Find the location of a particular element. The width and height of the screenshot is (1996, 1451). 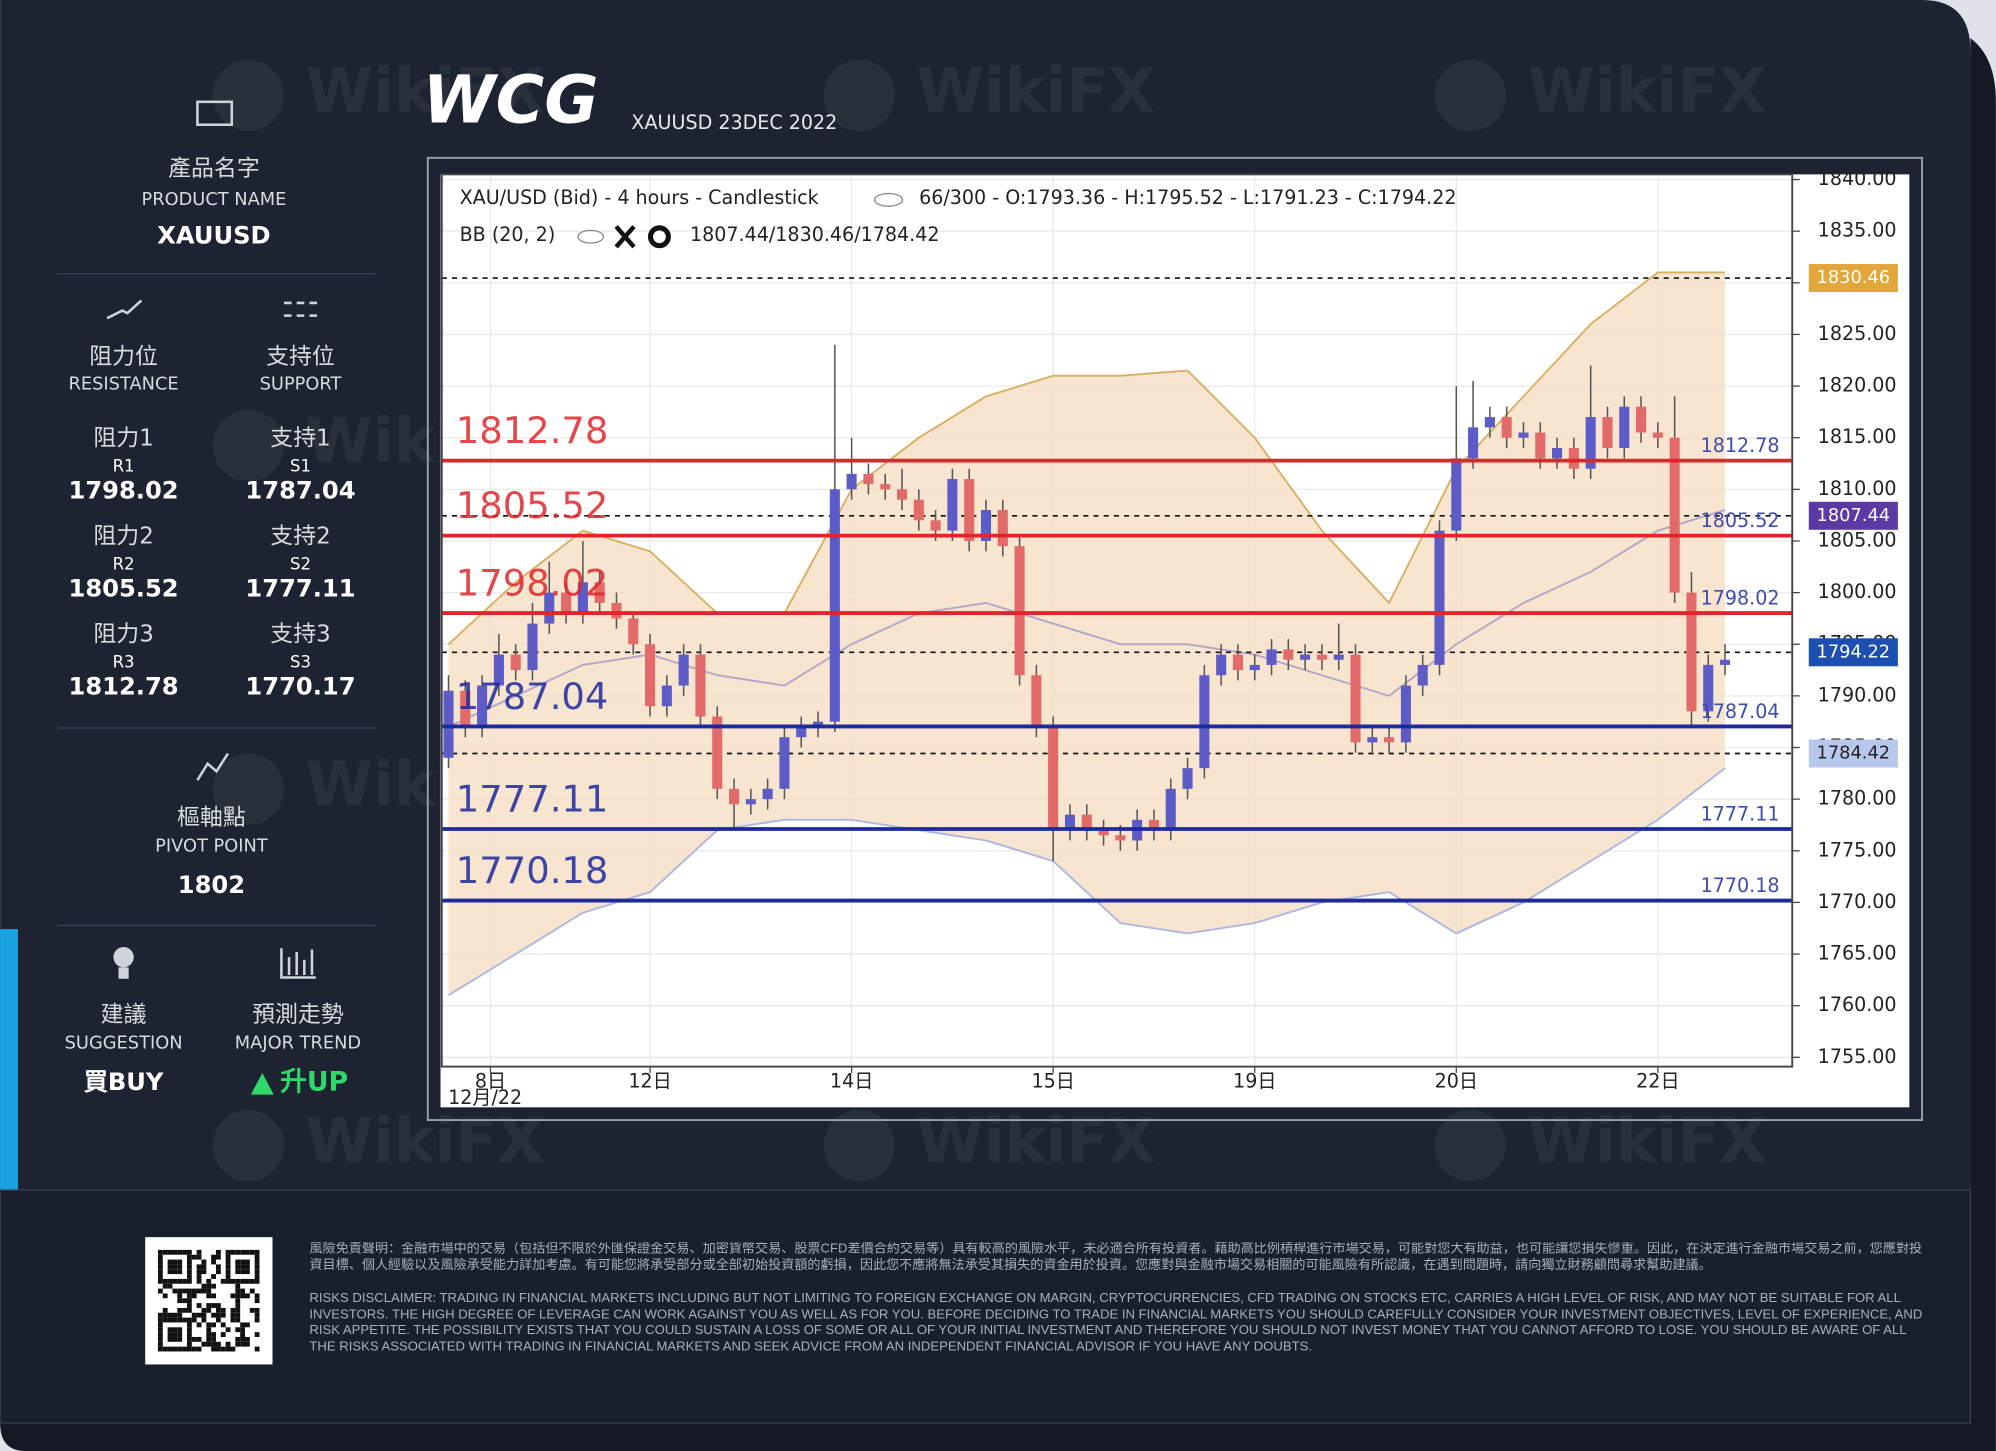

qr-pattern is located at coordinates (208, 1300).